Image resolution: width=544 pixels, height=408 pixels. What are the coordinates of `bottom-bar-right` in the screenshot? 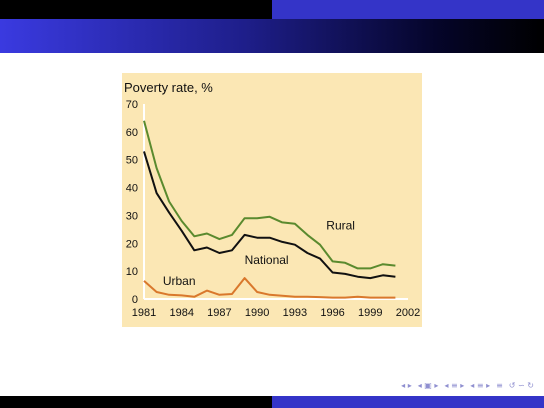 It's located at (408, 402).